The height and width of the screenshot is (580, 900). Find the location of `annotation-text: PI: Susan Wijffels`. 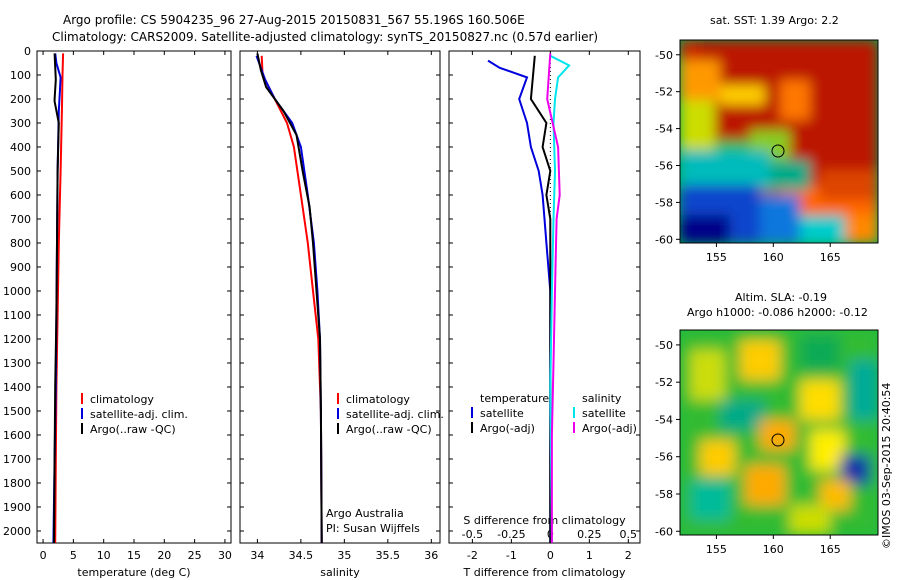

annotation-text: PI: Susan Wijffels is located at coordinates (373, 528).